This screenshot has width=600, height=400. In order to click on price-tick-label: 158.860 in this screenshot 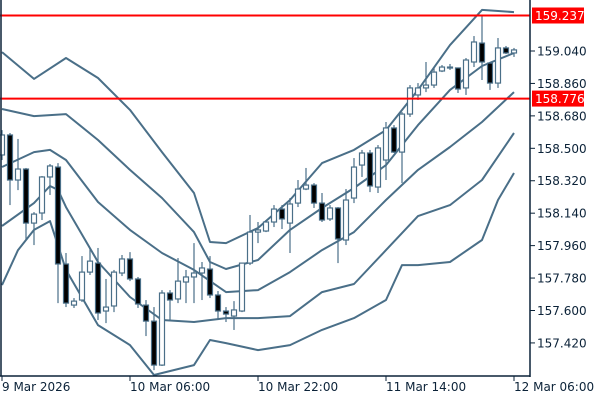, I will do `click(562, 84)`.